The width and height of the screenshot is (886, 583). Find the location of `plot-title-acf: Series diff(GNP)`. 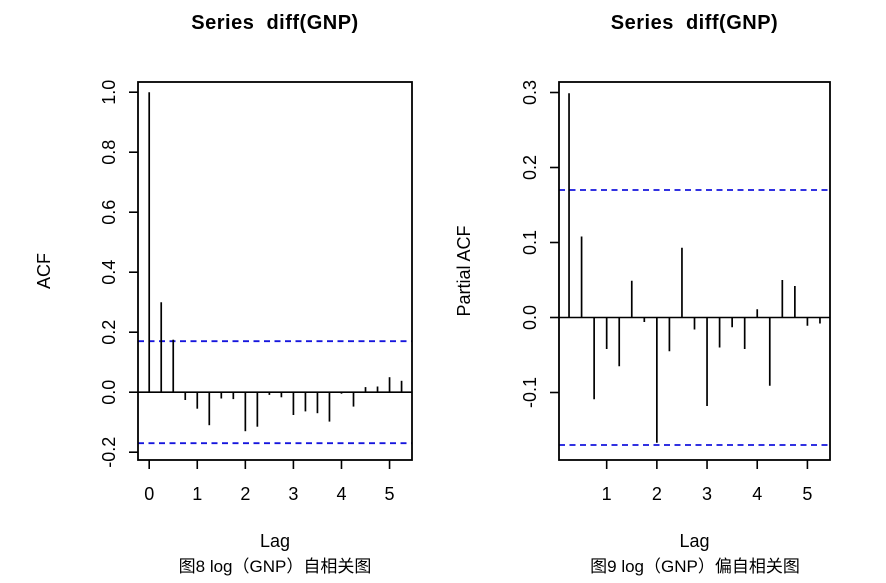

plot-title-acf: Series diff(GNP) is located at coordinates (275, 23).